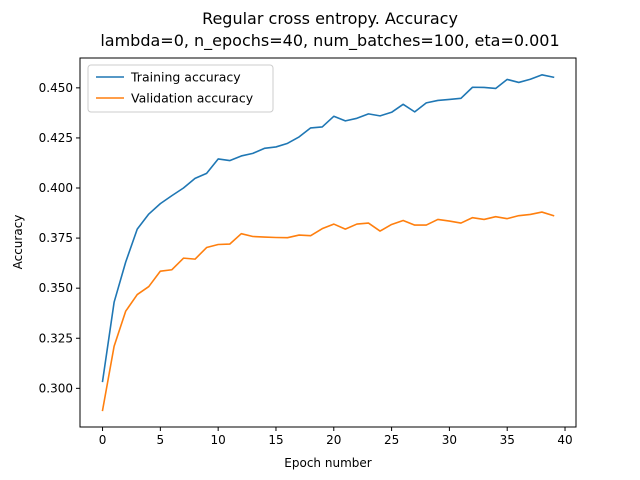  I want to click on x-tick-label: 5, so click(161, 440).